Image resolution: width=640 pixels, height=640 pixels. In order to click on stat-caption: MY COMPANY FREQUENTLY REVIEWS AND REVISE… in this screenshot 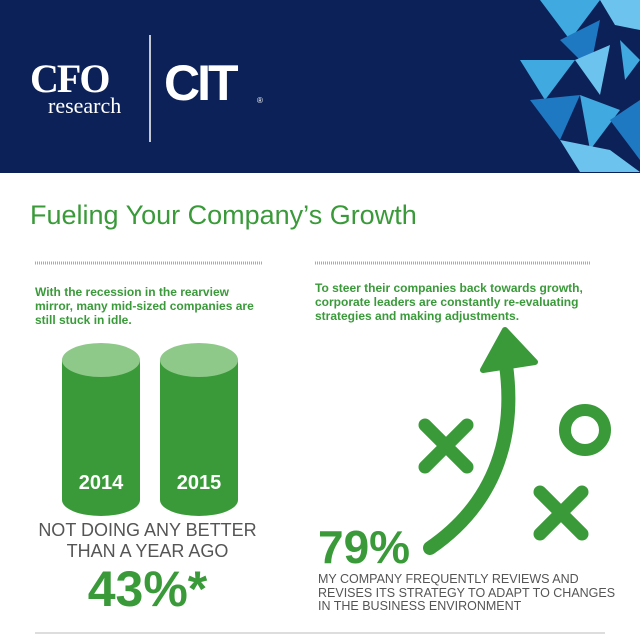, I will do `click(467, 592)`.